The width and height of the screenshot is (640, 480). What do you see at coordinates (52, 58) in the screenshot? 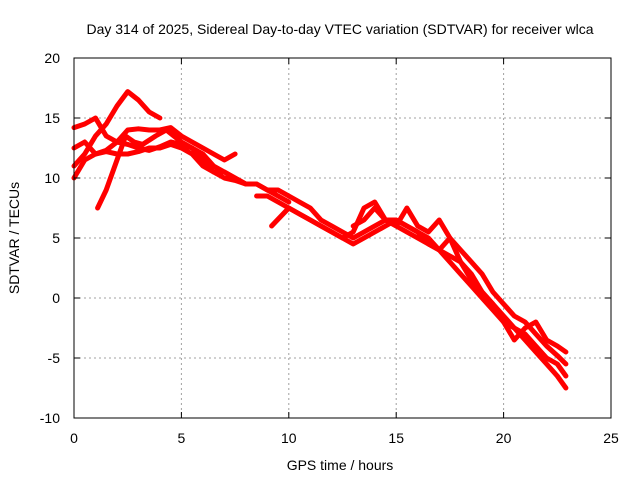
I see `y-tick-label: 20` at bounding box center [52, 58].